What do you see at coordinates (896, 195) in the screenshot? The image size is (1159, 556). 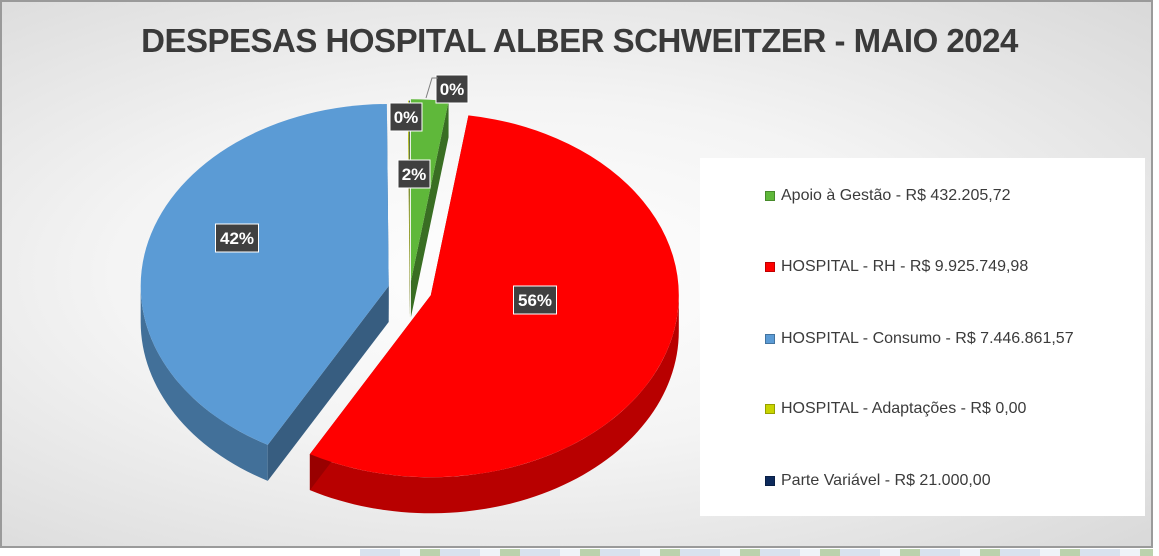 I see `legend-label: Apoio à Gestão - R$ 432.205,72` at bounding box center [896, 195].